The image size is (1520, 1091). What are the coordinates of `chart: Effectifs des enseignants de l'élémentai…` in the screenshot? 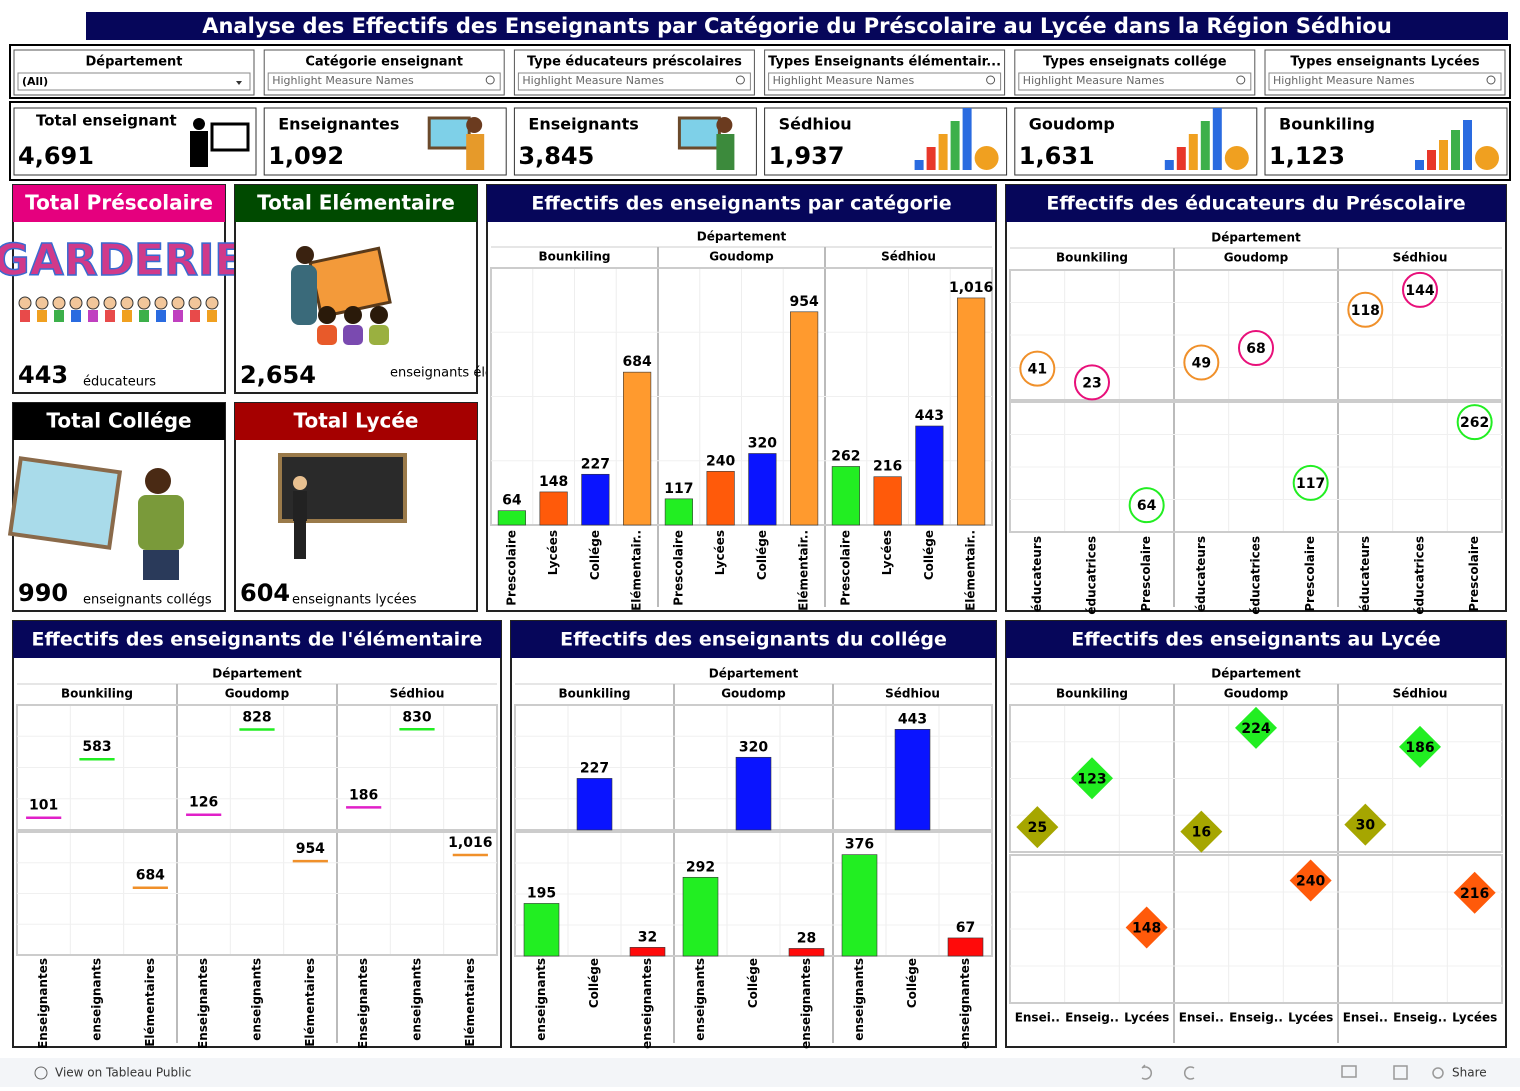 It's located at (257, 834).